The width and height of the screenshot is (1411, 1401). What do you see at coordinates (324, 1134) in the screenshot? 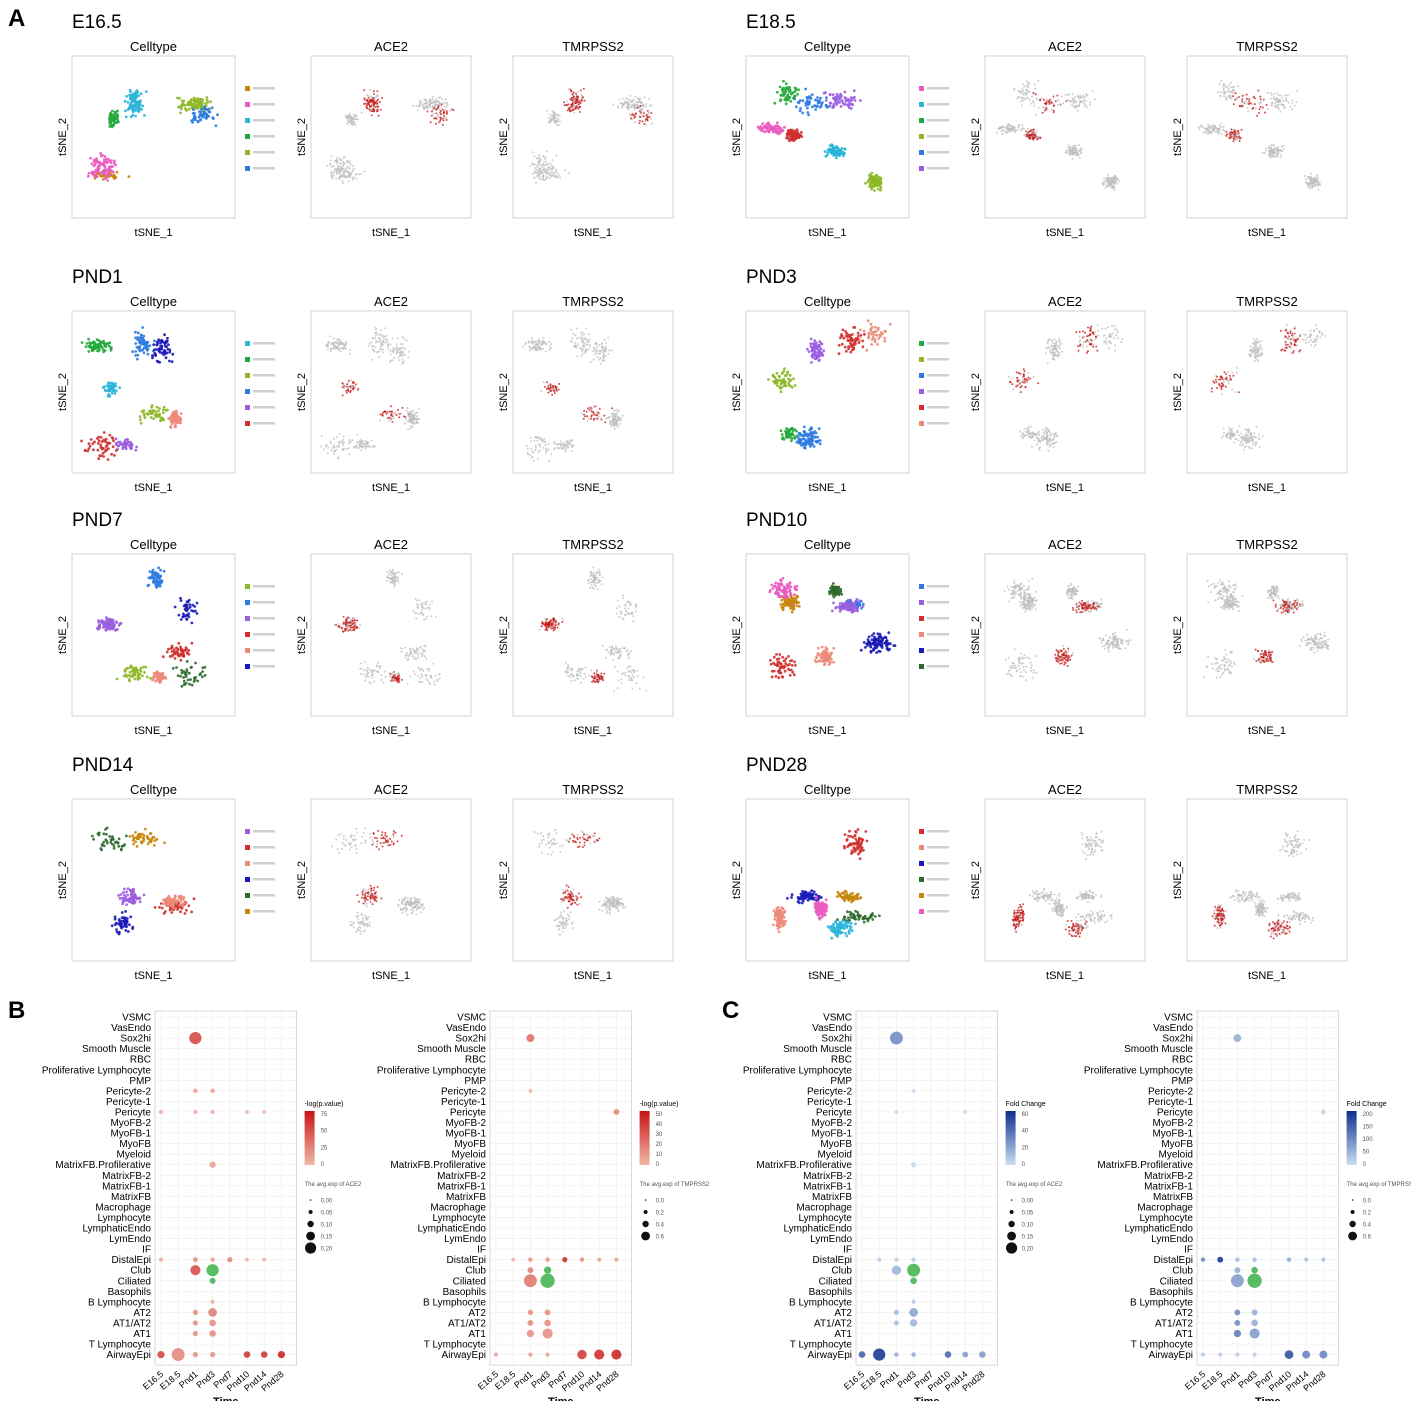
I see `color-legend: -log(p.value) 75 50 25 0` at bounding box center [324, 1134].